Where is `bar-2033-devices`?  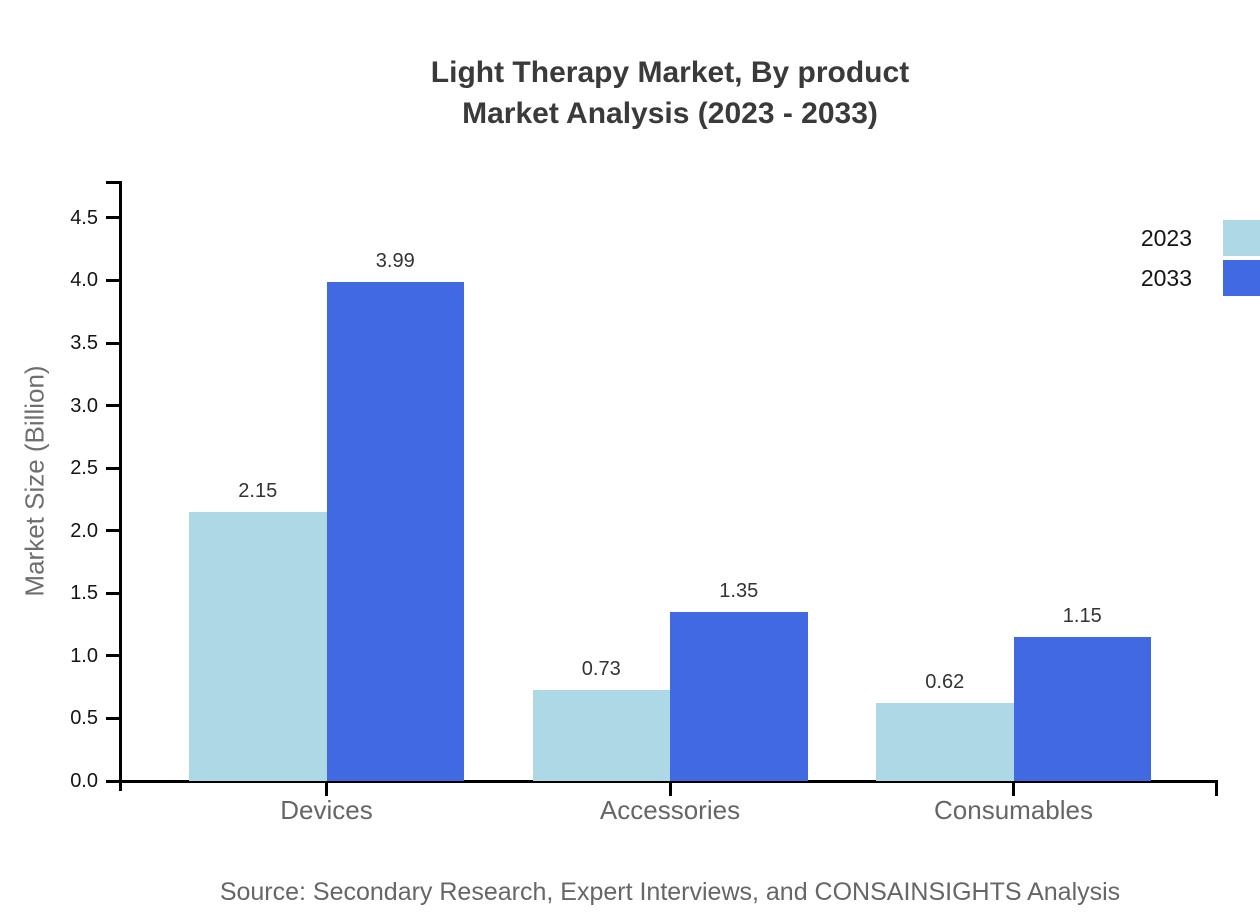 bar-2033-devices is located at coordinates (395, 531).